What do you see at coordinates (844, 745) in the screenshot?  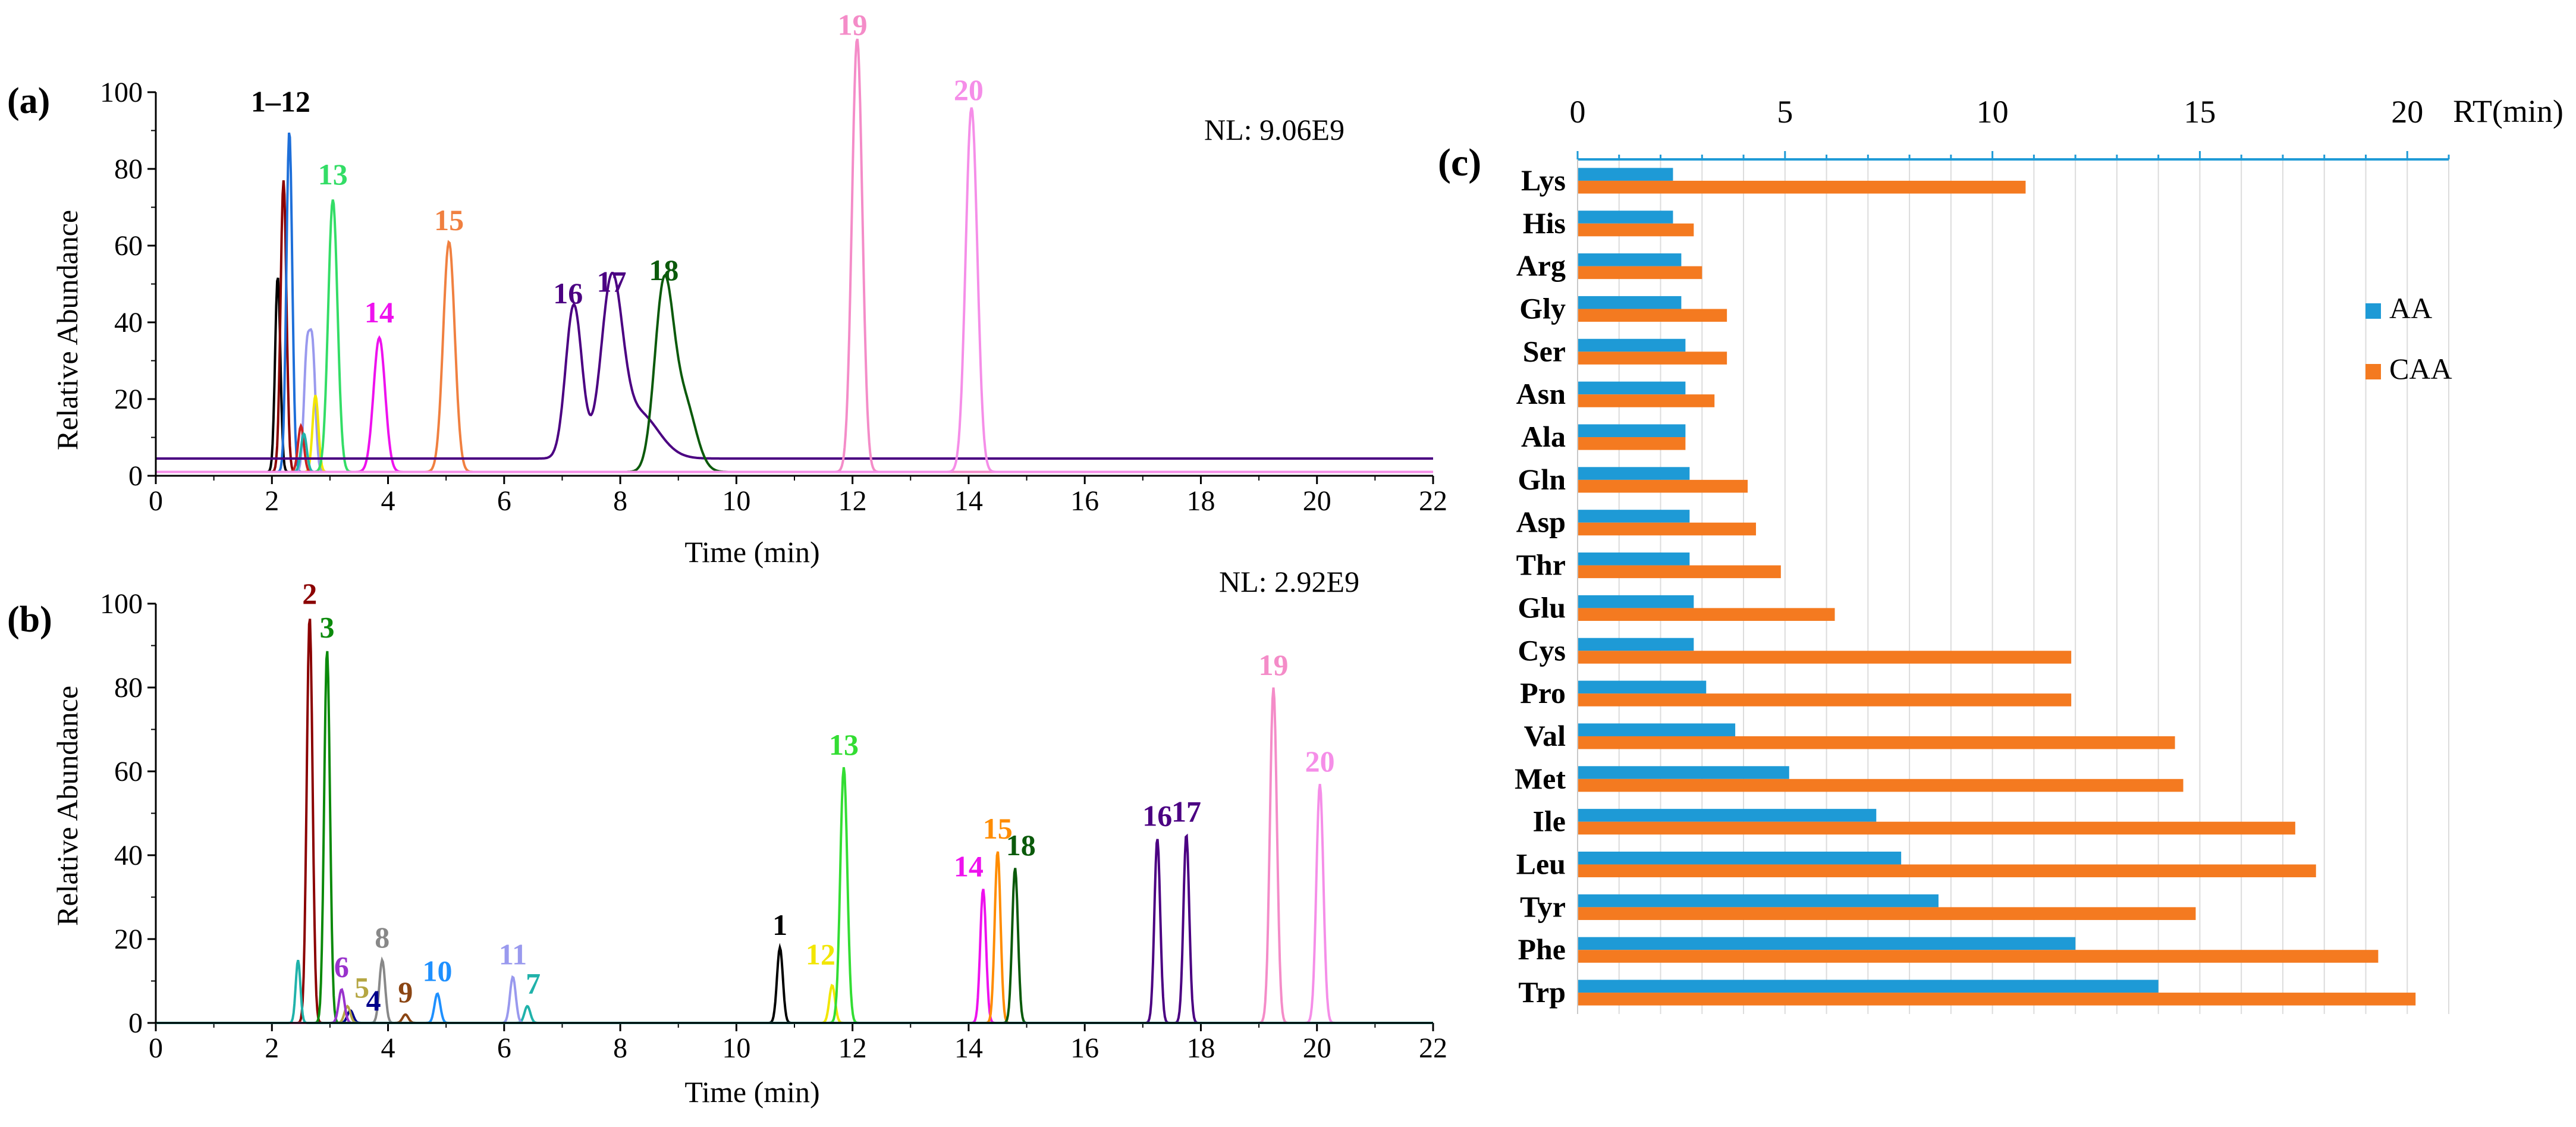 I see `peak-label: 13` at bounding box center [844, 745].